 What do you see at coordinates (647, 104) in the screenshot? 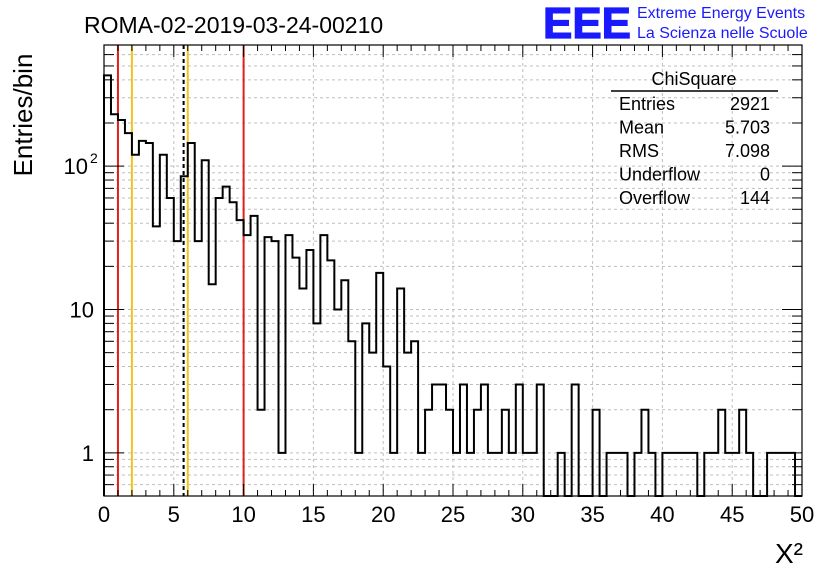
I see `stats-row-label: Entries` at bounding box center [647, 104].